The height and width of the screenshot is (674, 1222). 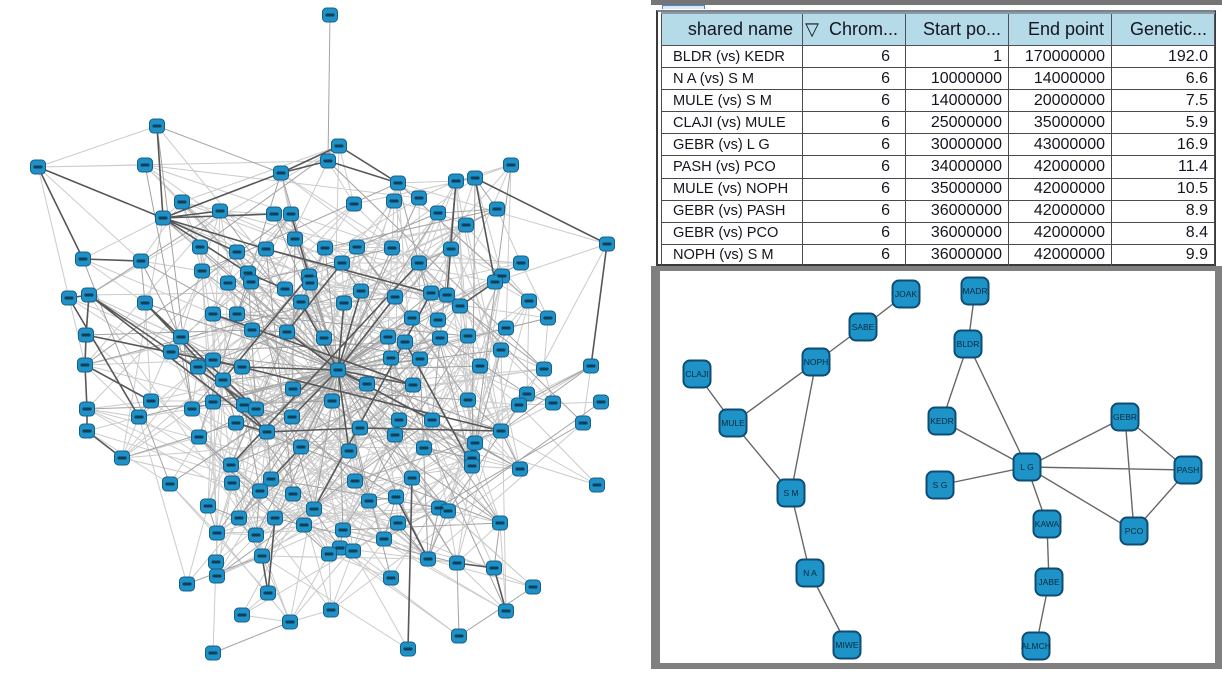 I want to click on svg-text: PCO, so click(x=1134, y=531).